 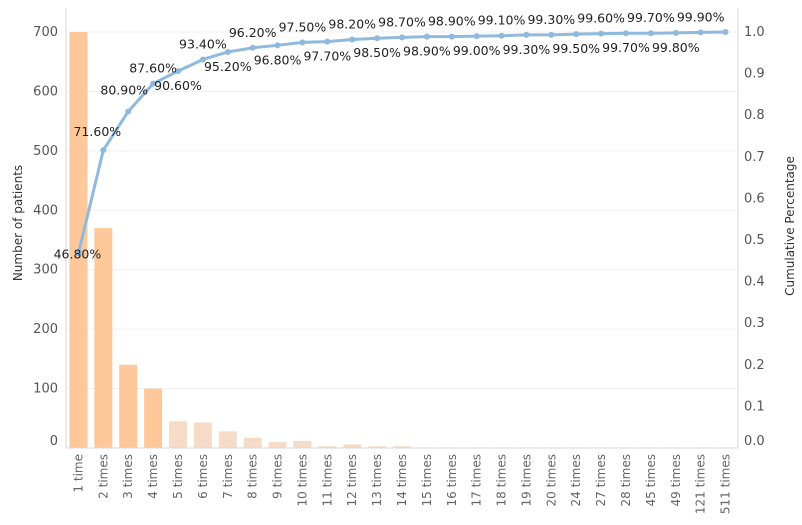 I want to click on category-label: 11 times, so click(x=327, y=480).